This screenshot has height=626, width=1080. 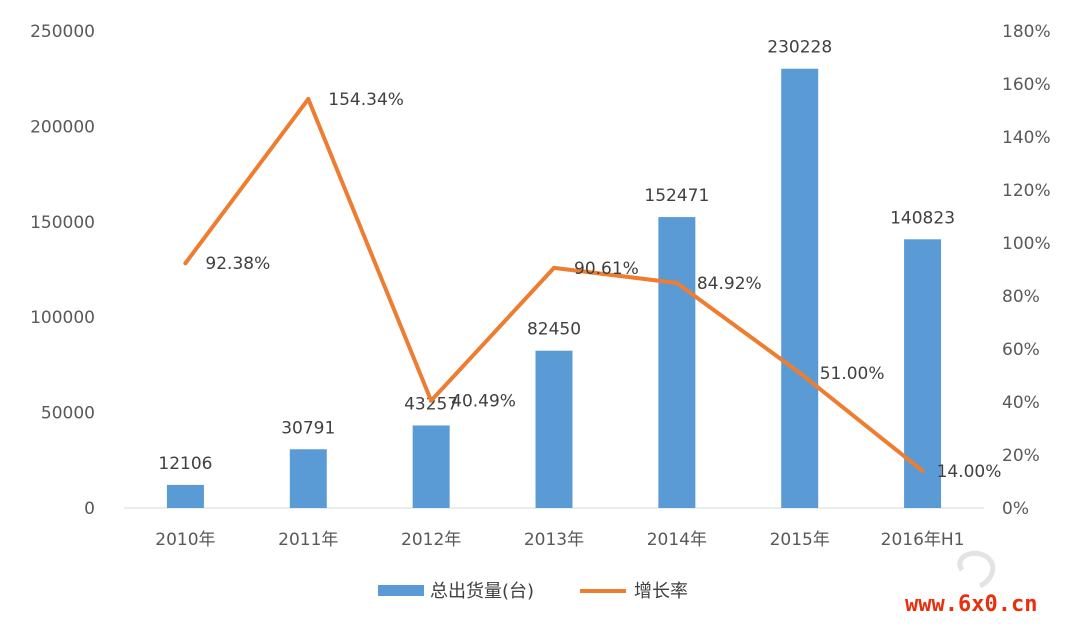 What do you see at coordinates (185, 464) in the screenshot?
I see `bar-data-label: 12106` at bounding box center [185, 464].